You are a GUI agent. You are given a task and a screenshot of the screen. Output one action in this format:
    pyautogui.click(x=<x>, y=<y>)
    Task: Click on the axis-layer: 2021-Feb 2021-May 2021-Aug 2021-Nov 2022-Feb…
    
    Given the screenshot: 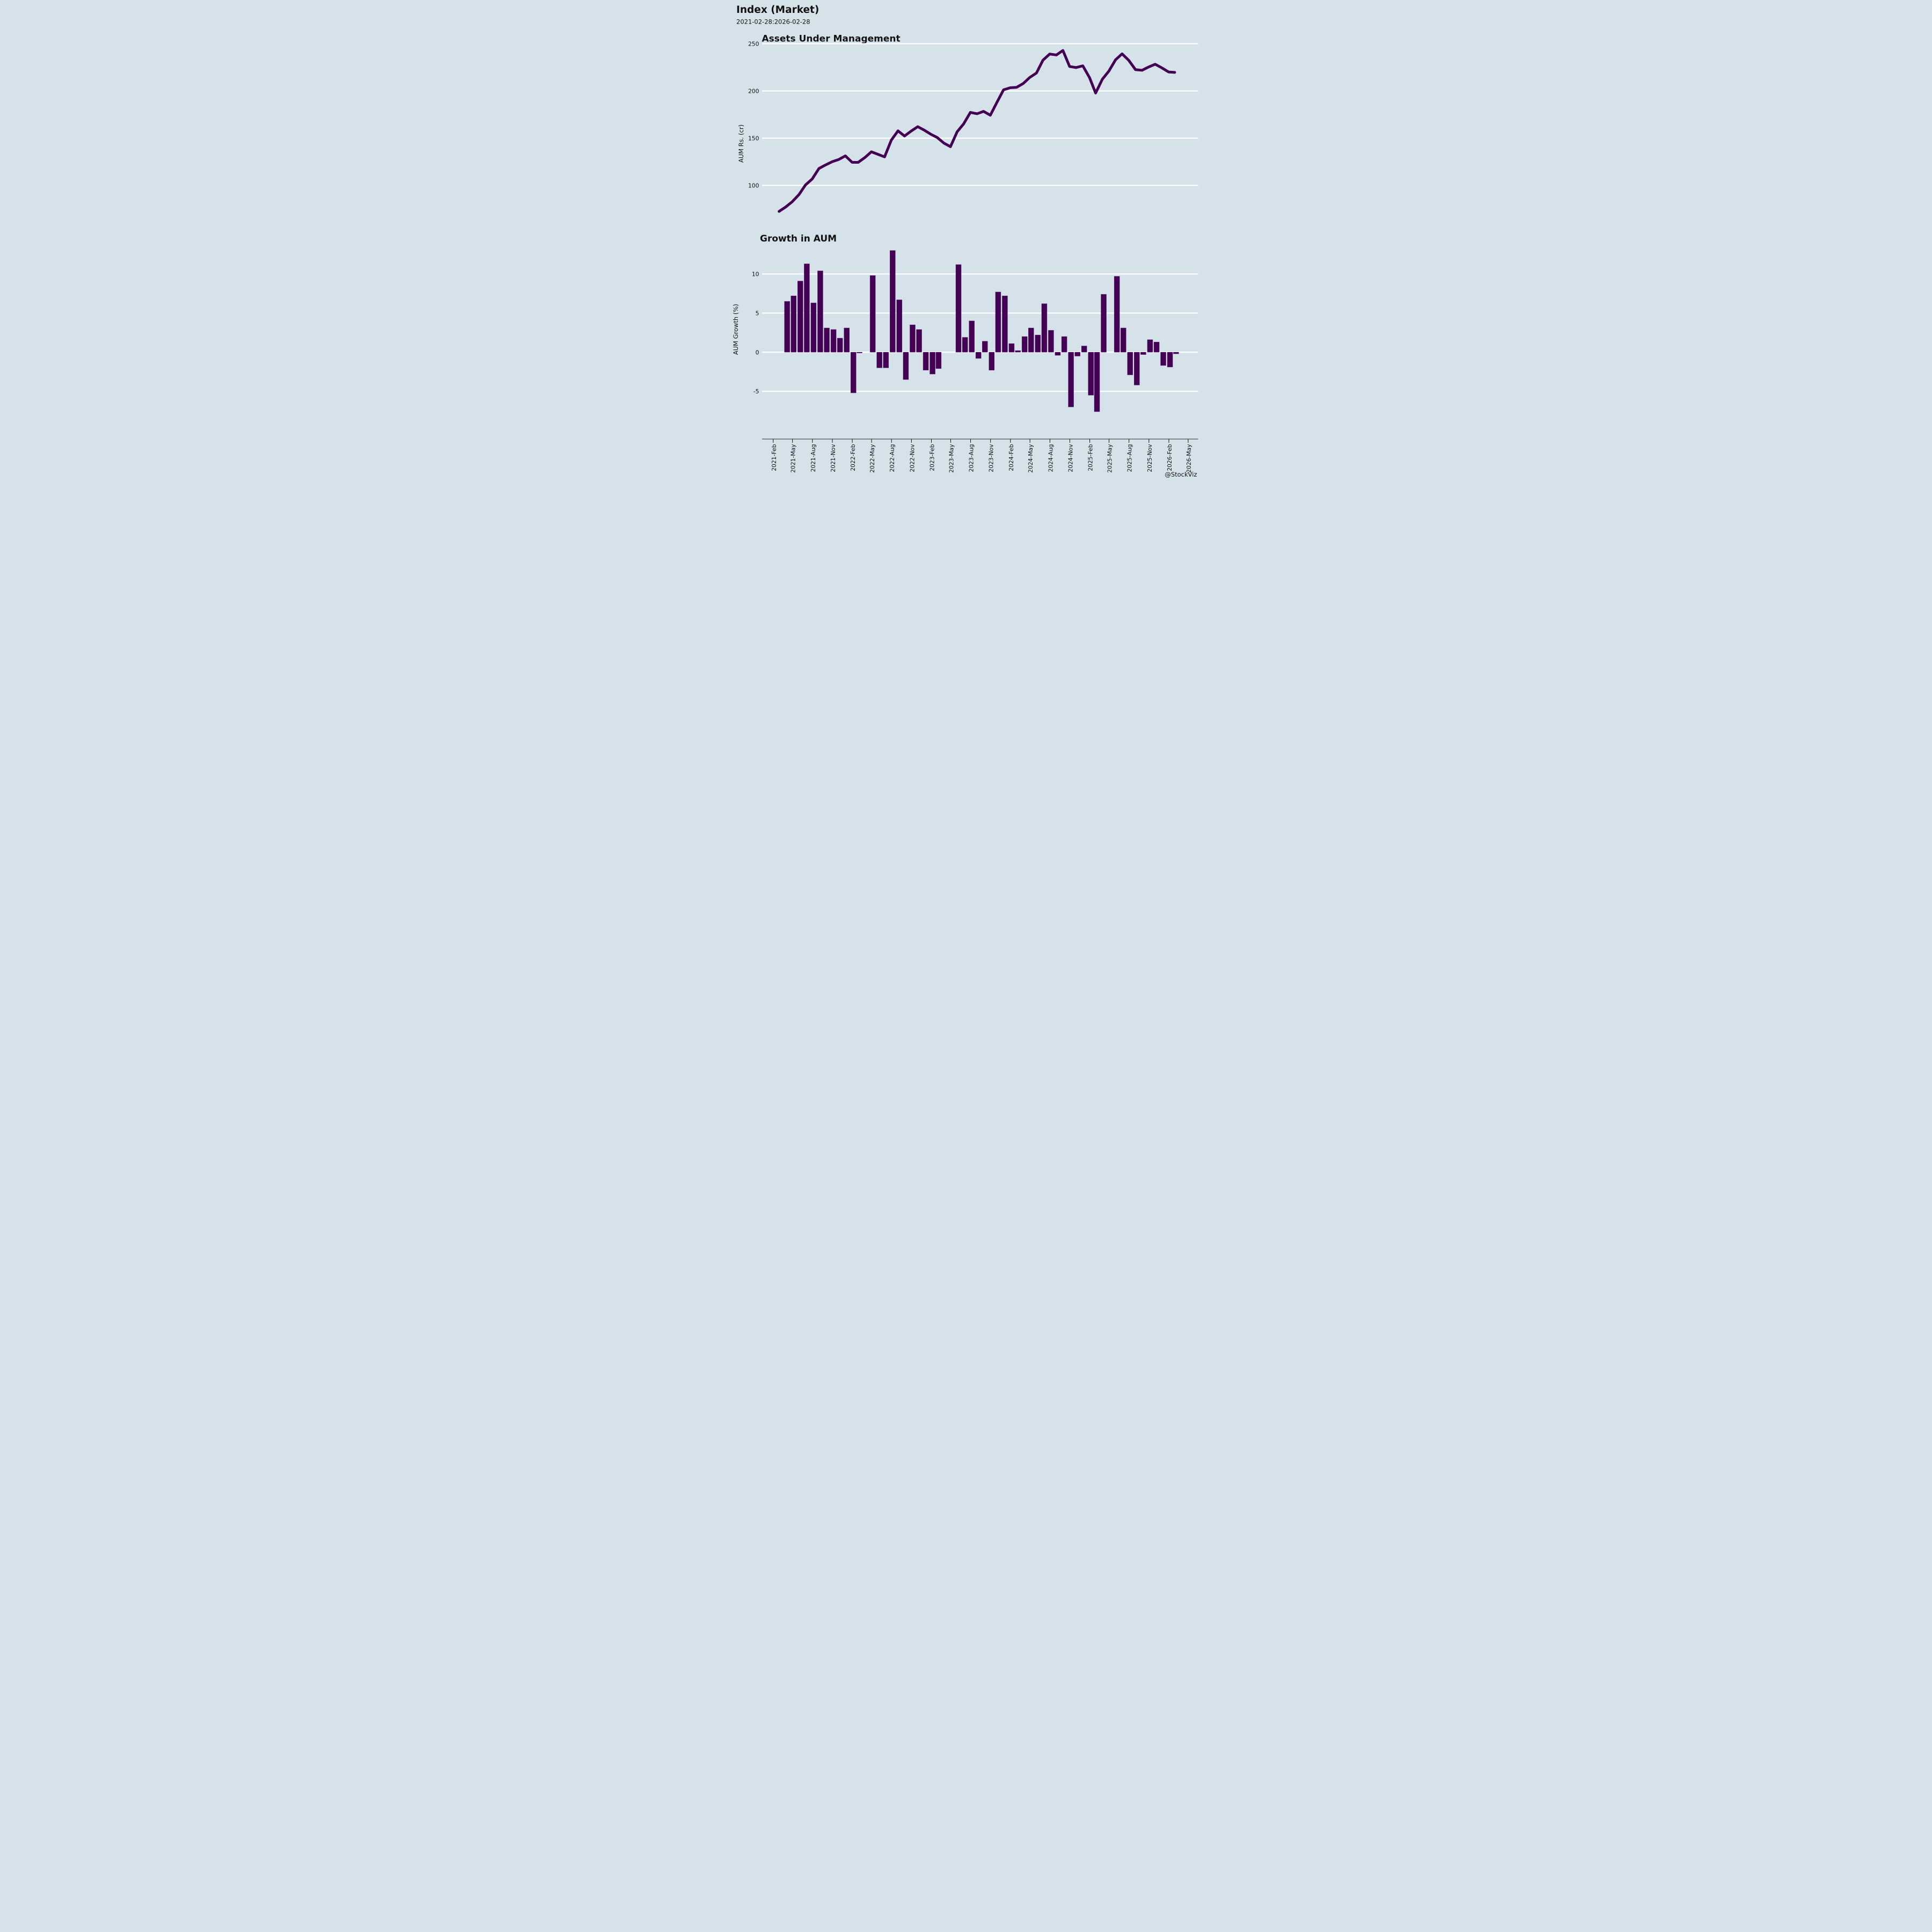 What is the action you would take?
    pyautogui.click(x=980, y=455)
    